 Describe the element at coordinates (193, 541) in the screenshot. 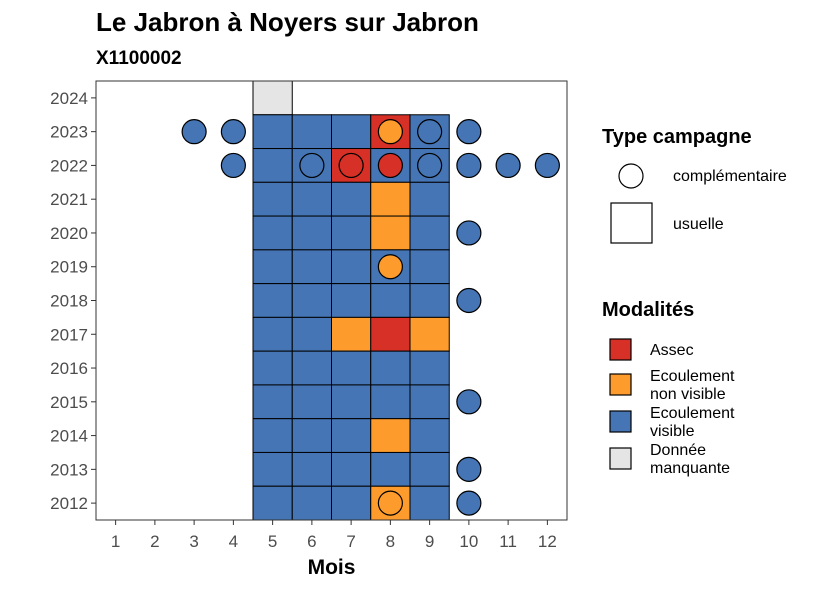

I see `x-tick-label-3: 3` at that location.